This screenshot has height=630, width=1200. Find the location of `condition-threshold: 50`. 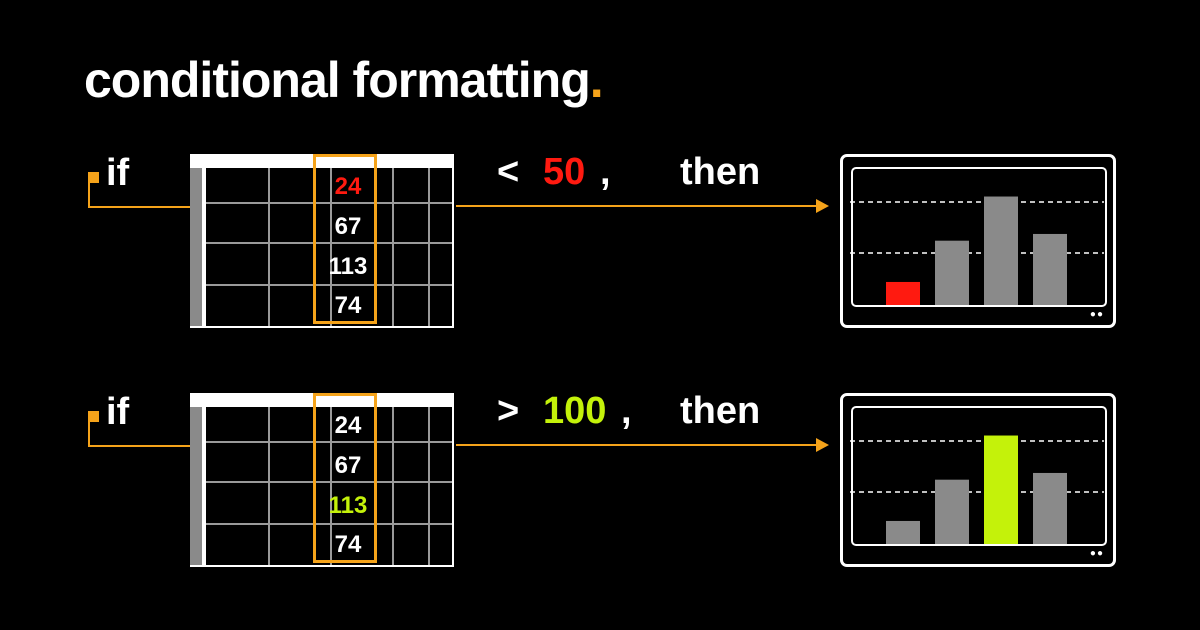

condition-threshold: 50 is located at coordinates (564, 172).